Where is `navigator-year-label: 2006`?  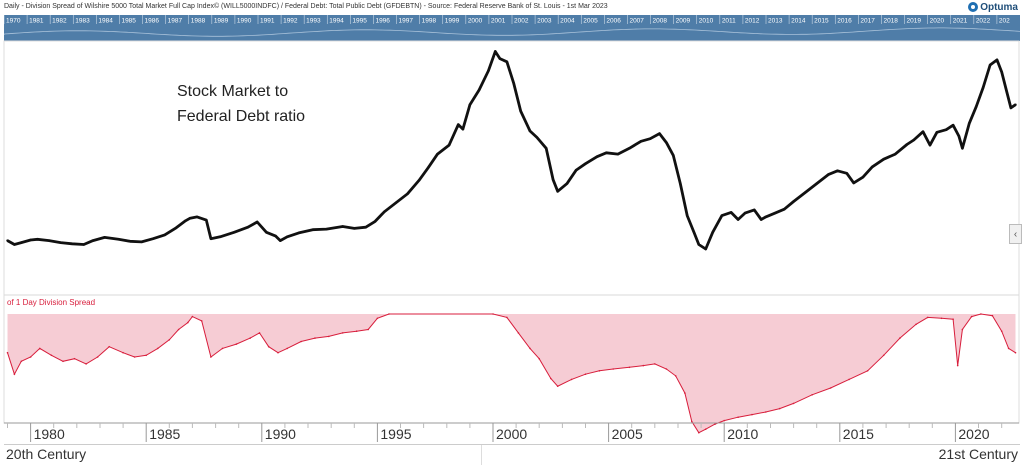 navigator-year-label: 2006 is located at coordinates (613, 21).